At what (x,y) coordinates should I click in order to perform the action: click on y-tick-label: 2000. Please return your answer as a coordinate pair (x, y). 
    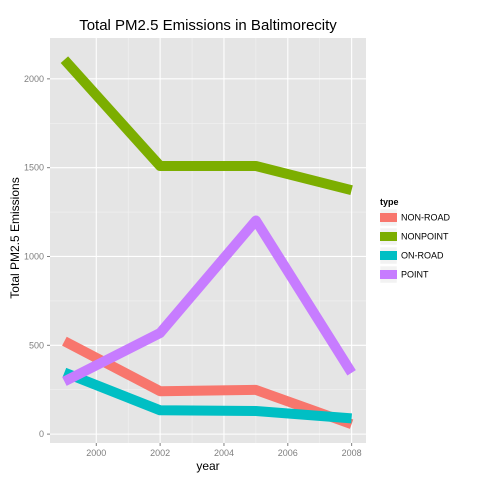
    Looking at the image, I should click on (34, 79).